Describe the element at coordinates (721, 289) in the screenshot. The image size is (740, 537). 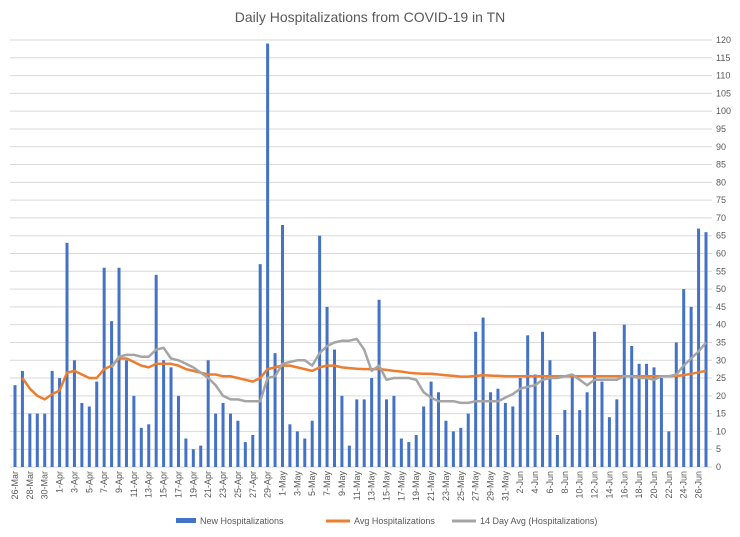
I see `y-tick-label: 50` at that location.